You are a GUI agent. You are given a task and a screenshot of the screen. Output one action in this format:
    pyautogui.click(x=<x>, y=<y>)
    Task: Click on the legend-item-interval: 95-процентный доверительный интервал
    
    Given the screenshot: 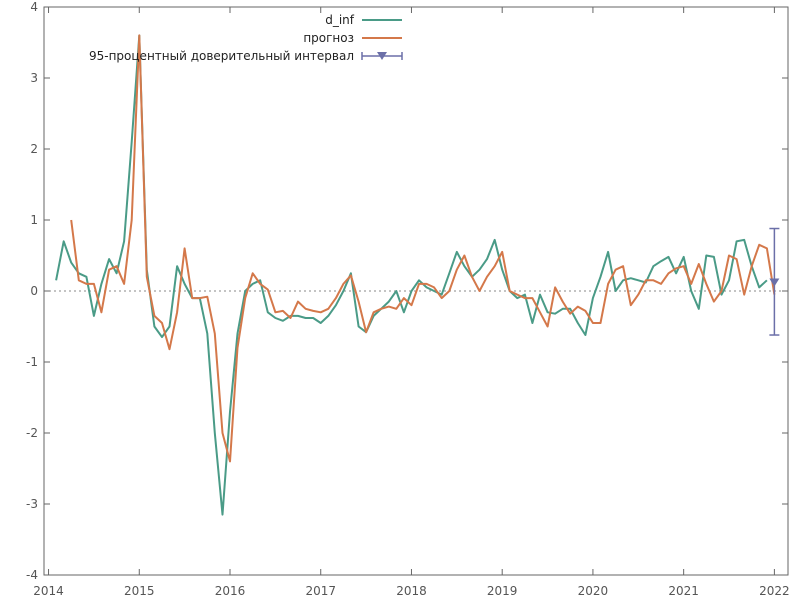 What is the action you would take?
    pyautogui.click(x=246, y=56)
    